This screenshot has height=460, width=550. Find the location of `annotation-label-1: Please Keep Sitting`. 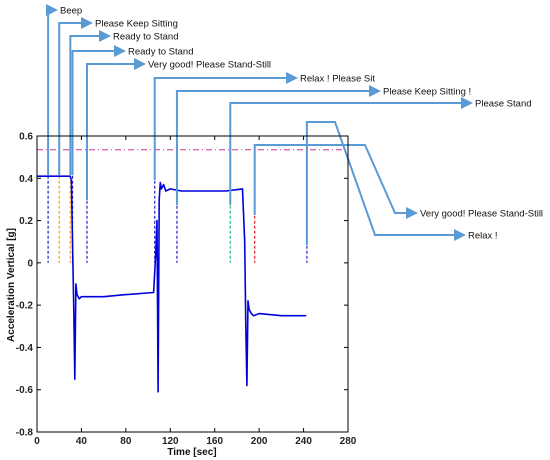

annotation-label-1: Please Keep Sitting is located at coordinates (136, 24).